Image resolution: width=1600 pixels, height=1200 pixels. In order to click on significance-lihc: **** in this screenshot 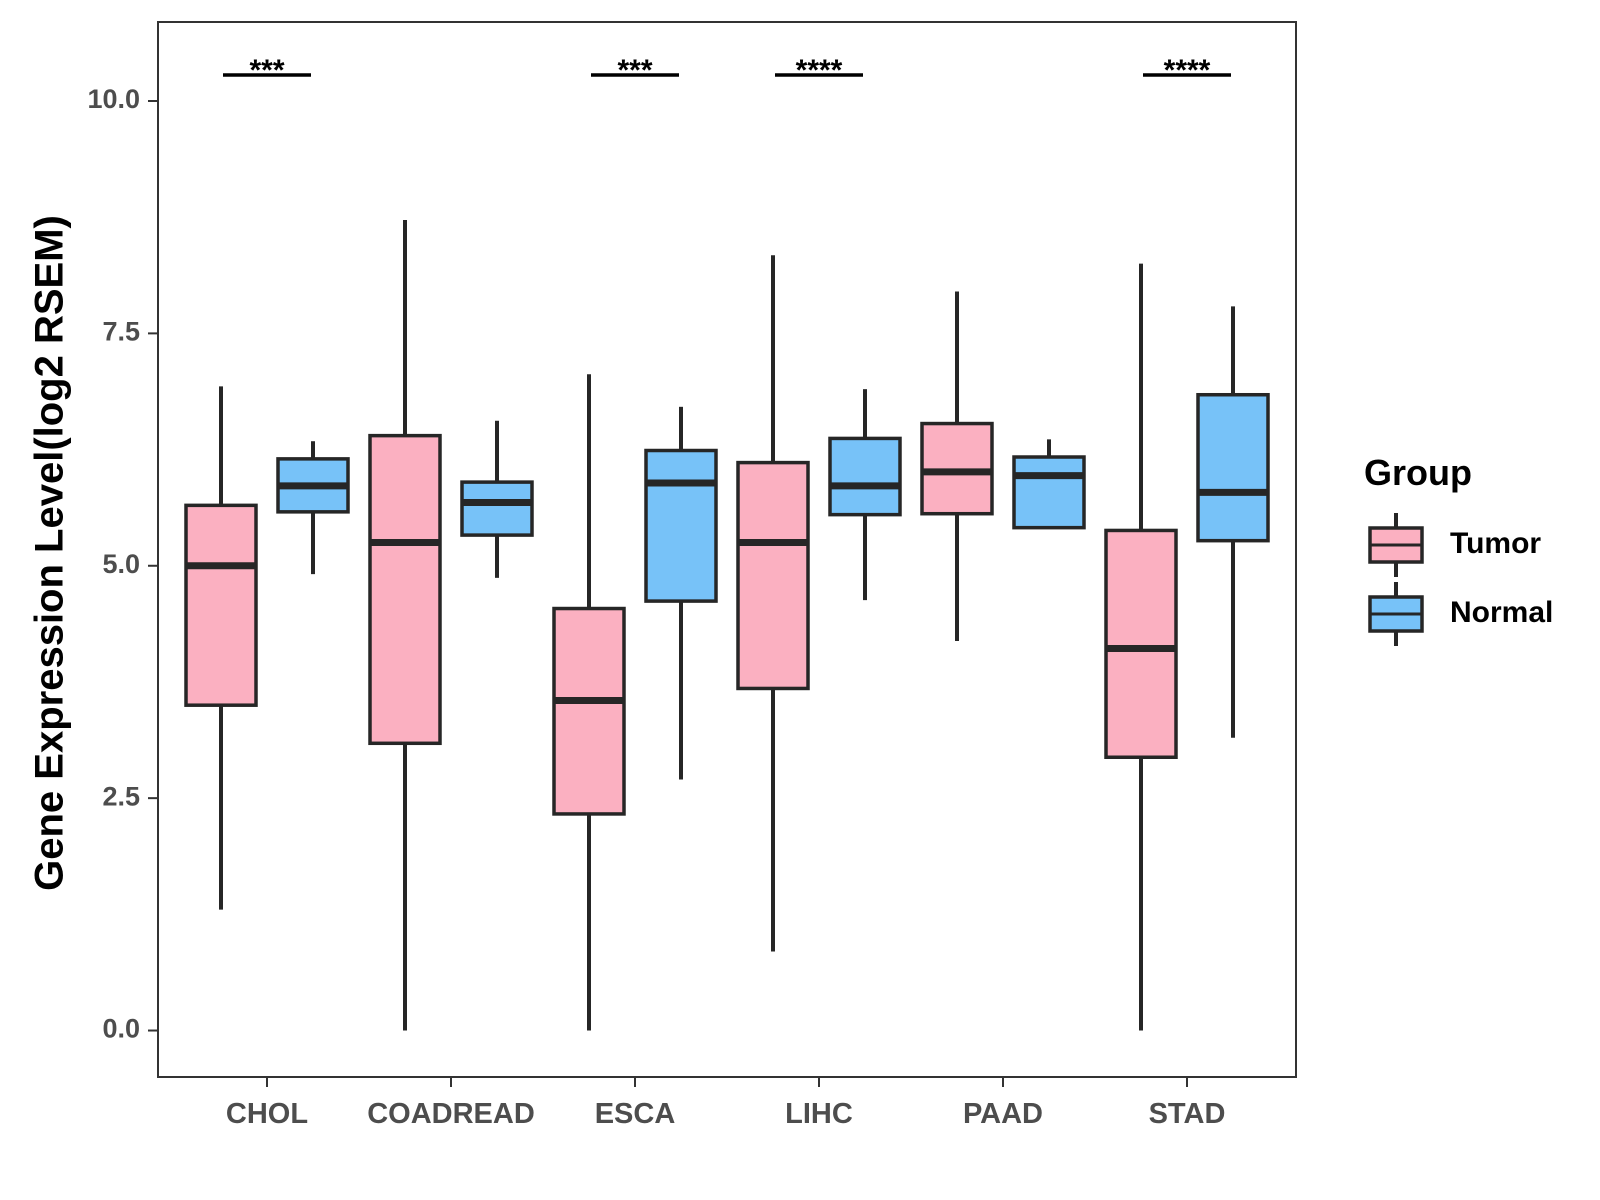, I will do `click(819, 70)`.